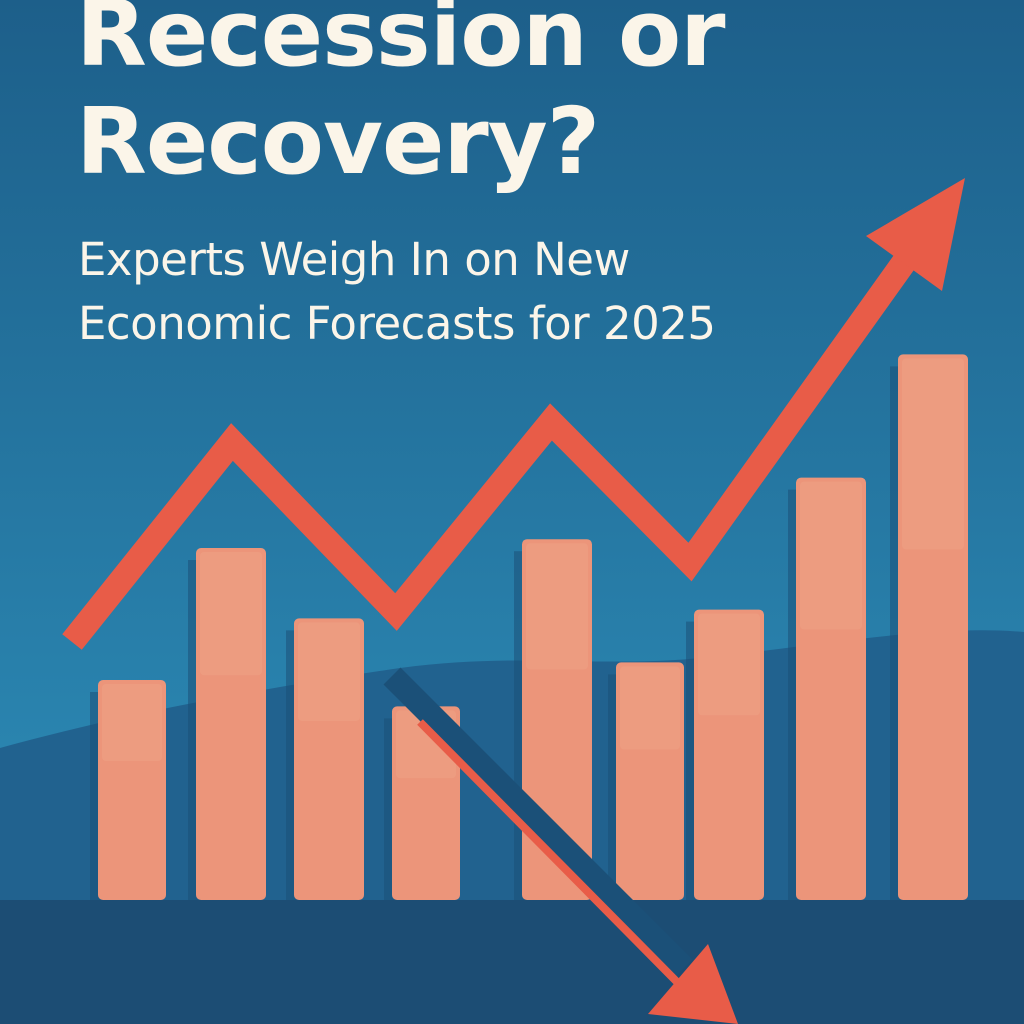 This screenshot has width=1024, height=1024. I want to click on trend-down-arrow-line, so click(550, 853).